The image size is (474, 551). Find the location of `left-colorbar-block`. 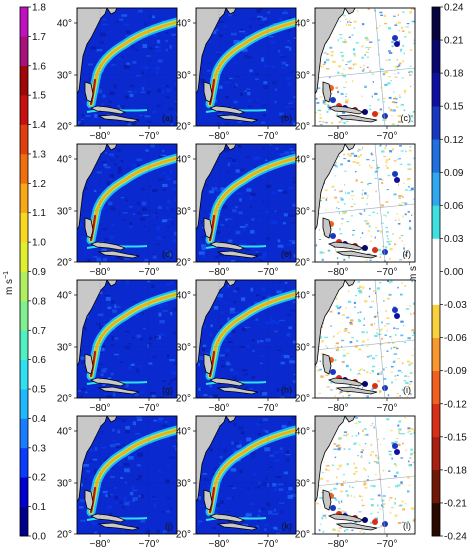

left-colorbar-block is located at coordinates (24, 257).